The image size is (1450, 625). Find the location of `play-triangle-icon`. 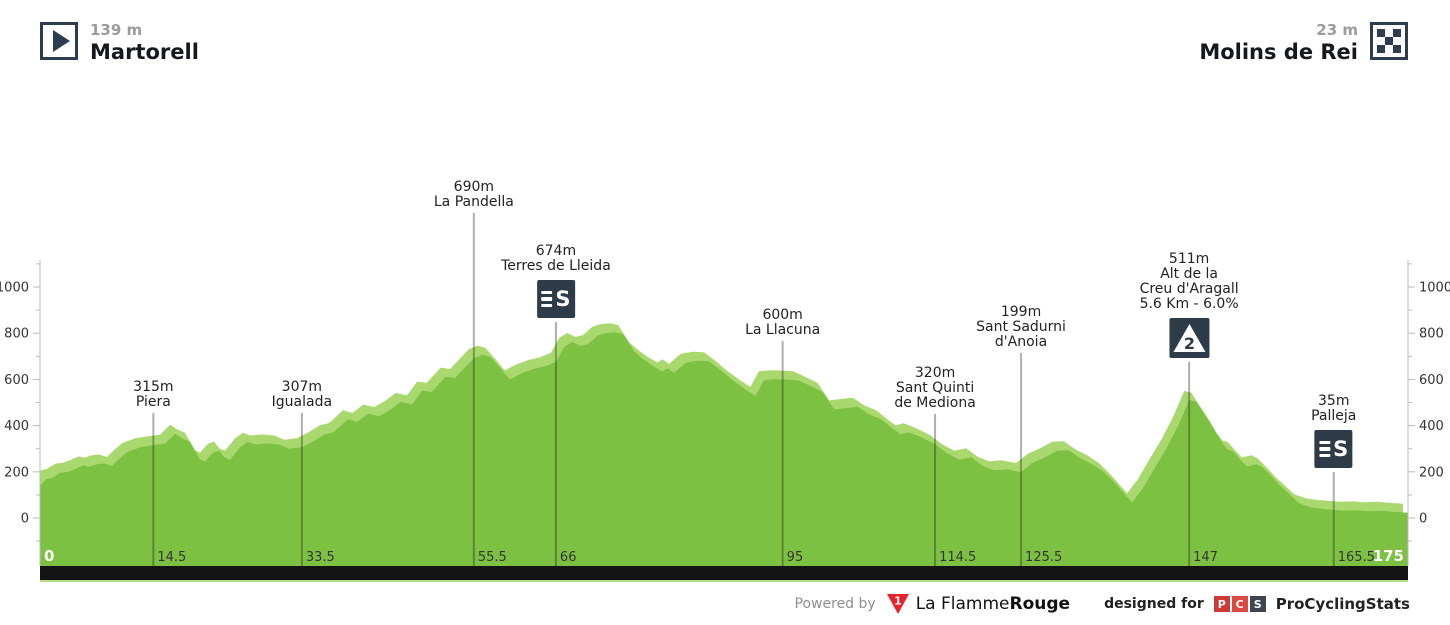

play-triangle-icon is located at coordinates (61, 41).